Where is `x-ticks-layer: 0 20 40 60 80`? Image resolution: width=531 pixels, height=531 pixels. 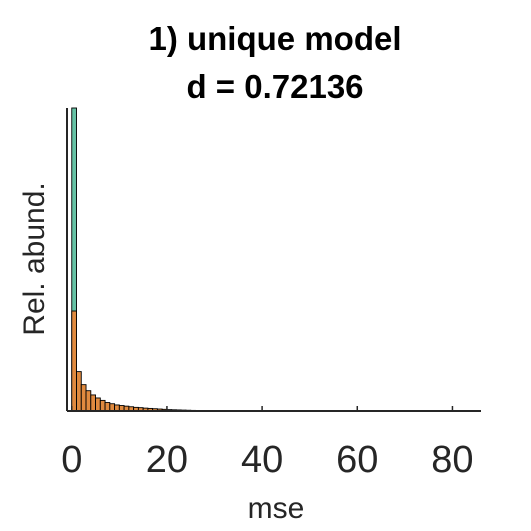 x-ticks-layer: 0 20 40 60 80 is located at coordinates (267, 443).